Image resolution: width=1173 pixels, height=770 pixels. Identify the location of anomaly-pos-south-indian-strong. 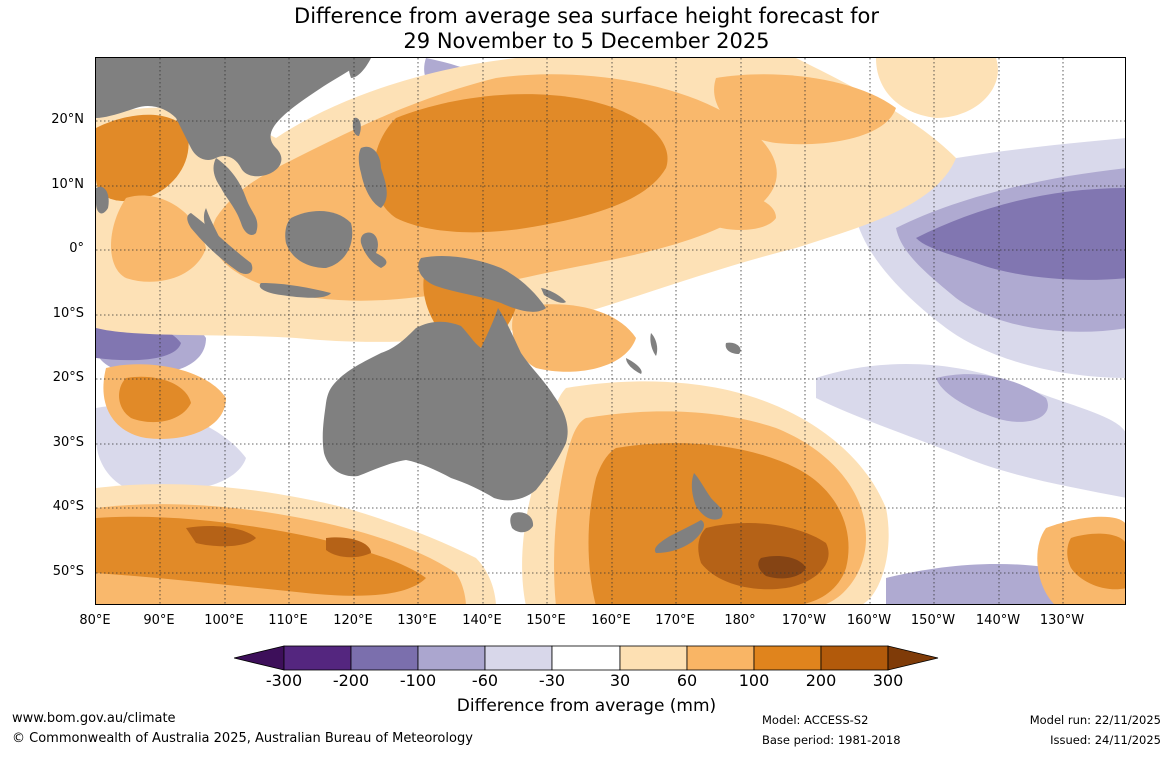
(155, 399).